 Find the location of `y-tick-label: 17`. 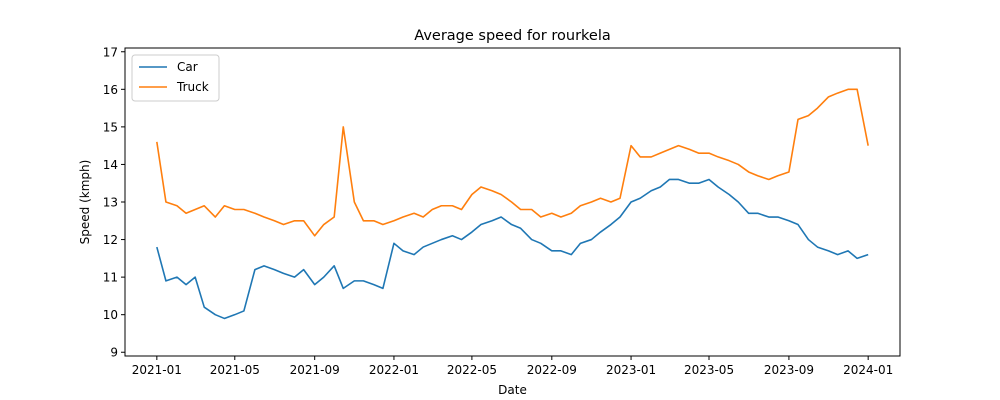

y-tick-label: 17 is located at coordinates (110, 52).